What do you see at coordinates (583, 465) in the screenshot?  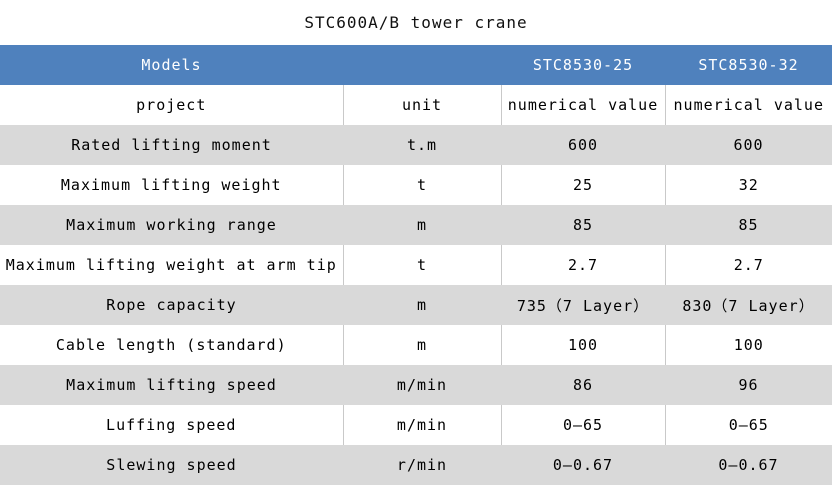 I see `cell-value-1: 0—0.67` at bounding box center [583, 465].